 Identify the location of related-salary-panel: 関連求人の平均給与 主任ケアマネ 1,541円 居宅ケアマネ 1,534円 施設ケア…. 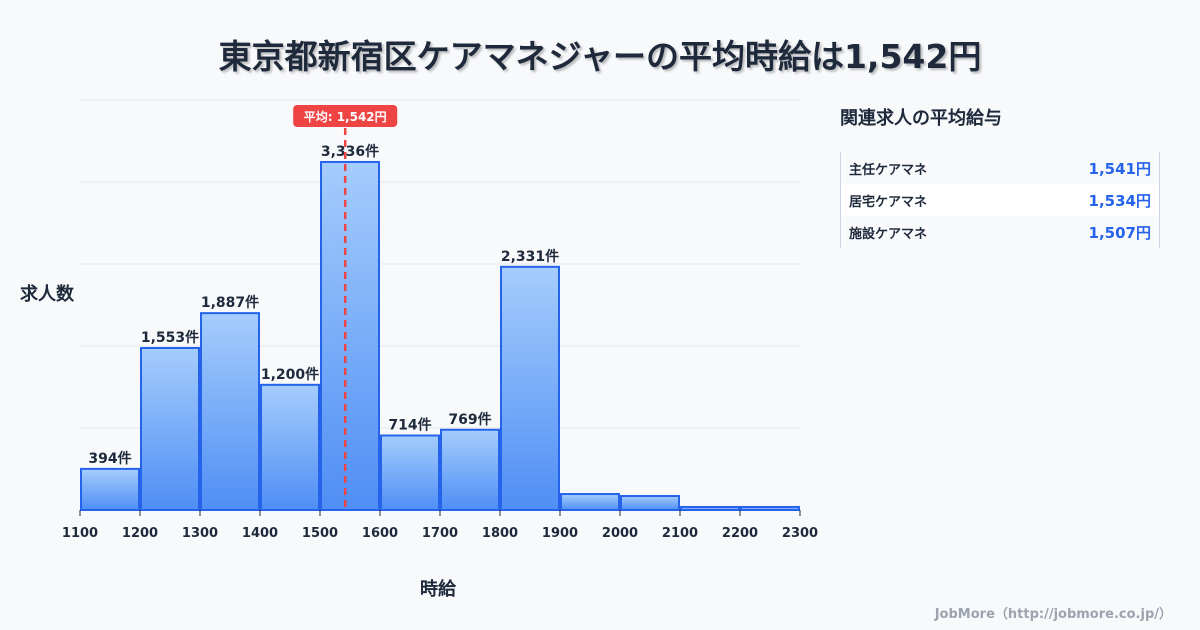
(1000, 176).